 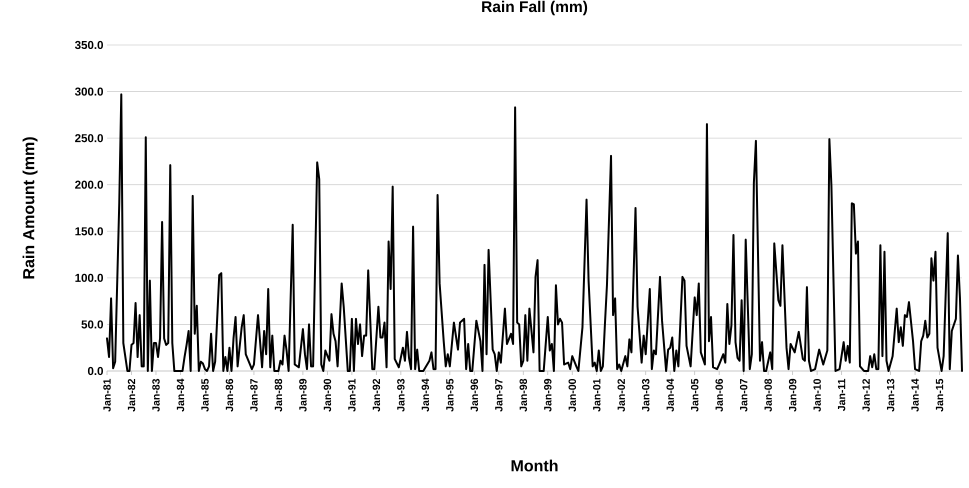 What do you see at coordinates (401, 395) in the screenshot?
I see `x-tick-label: Jan-93` at bounding box center [401, 395].